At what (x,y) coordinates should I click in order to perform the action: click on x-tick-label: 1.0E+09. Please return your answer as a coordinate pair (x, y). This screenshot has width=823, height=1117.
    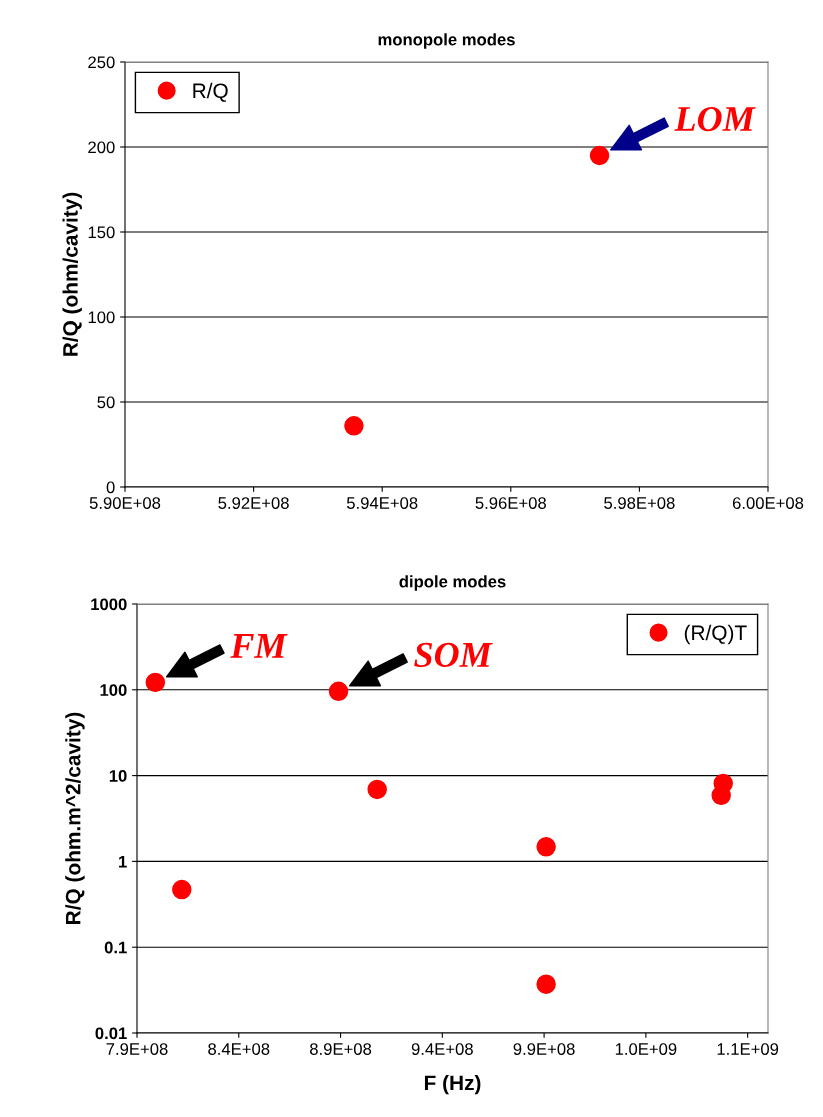
    Looking at the image, I should click on (646, 1049).